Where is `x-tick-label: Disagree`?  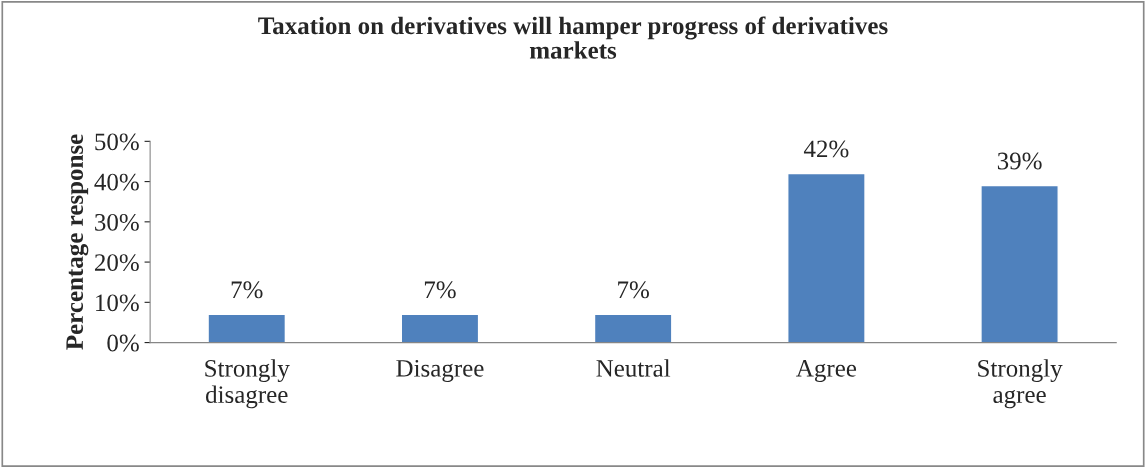 x-tick-label: Disagree is located at coordinates (440, 370).